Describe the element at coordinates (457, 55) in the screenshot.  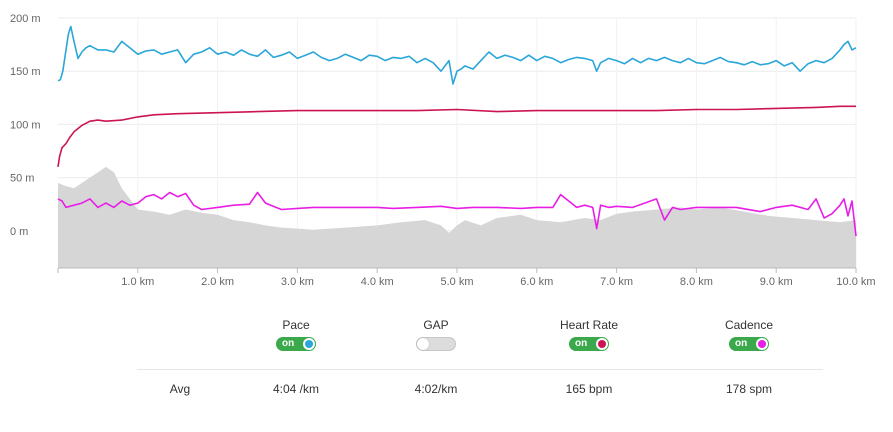
I see `pace-line` at that location.